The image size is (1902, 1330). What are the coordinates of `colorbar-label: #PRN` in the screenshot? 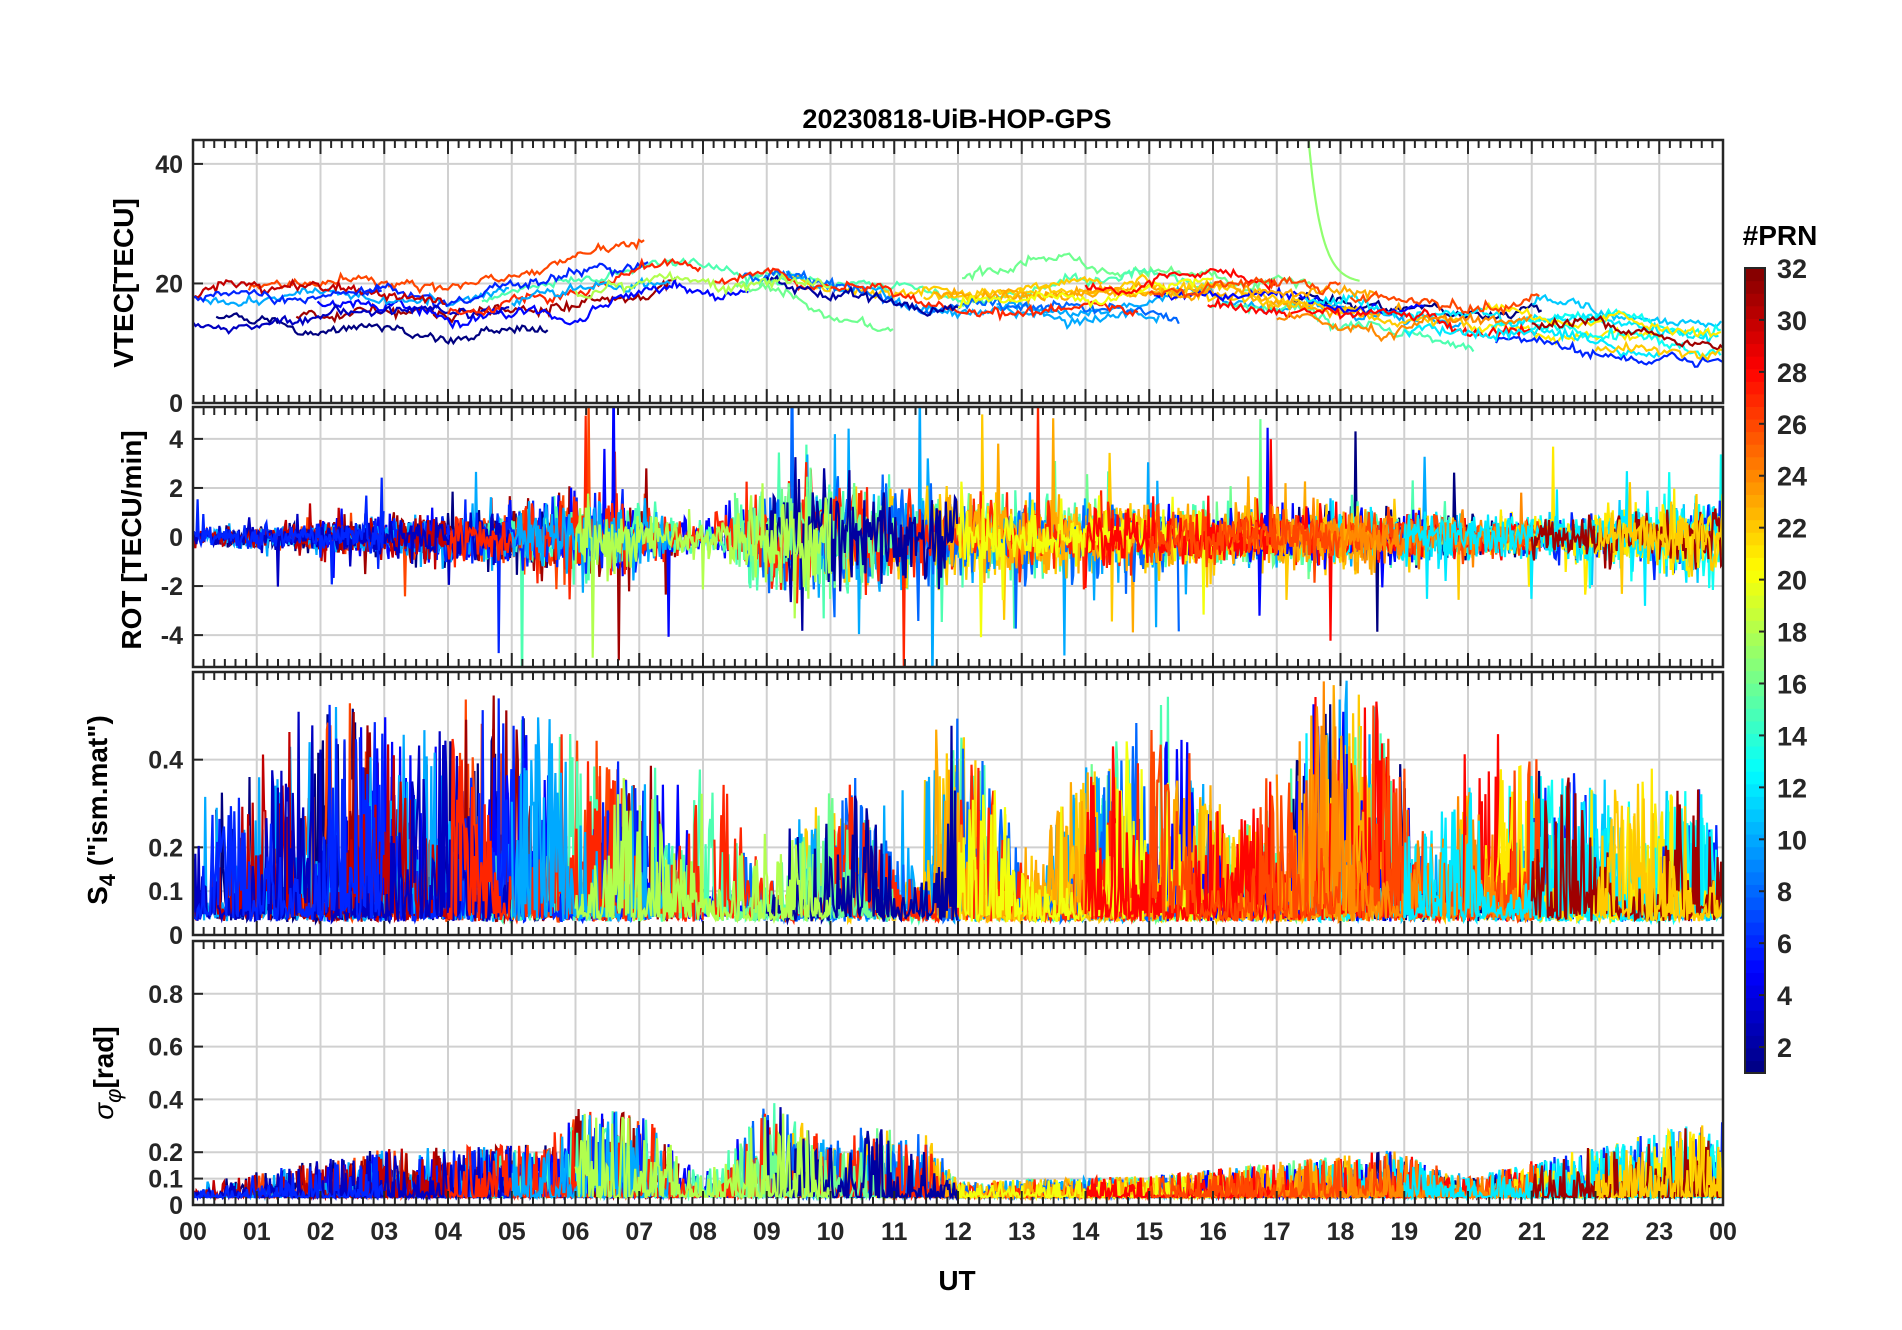 It's located at (1780, 235).